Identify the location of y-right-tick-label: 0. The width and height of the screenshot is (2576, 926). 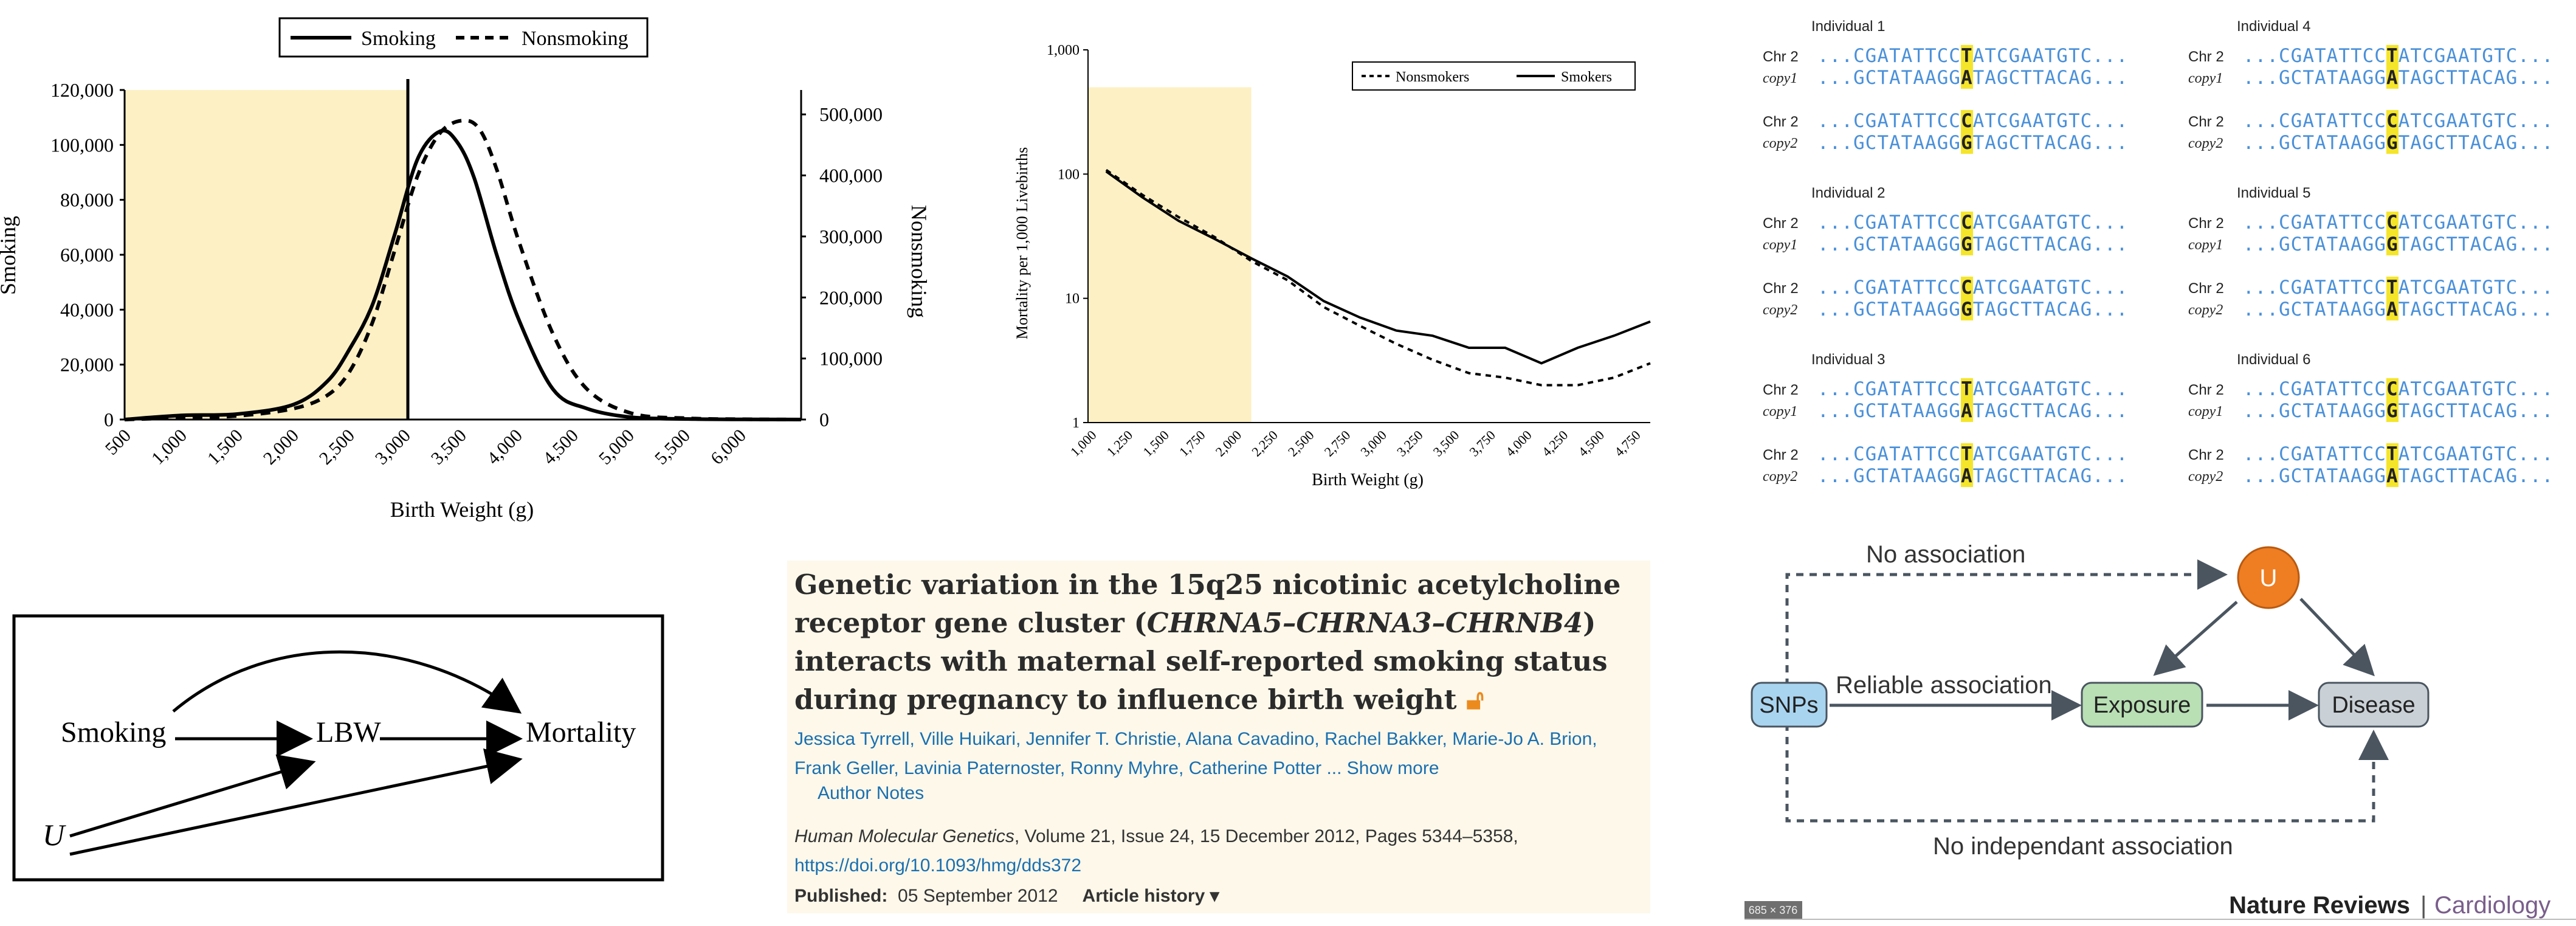
(824, 419).